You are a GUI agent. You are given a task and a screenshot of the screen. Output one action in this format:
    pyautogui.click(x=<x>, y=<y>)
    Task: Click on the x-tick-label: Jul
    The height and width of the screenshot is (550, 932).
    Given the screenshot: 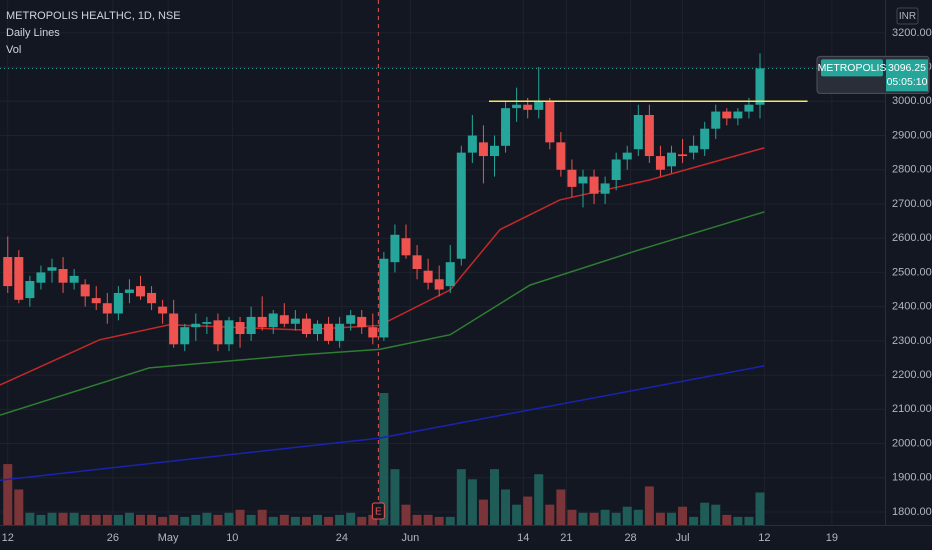 What is the action you would take?
    pyautogui.click(x=683, y=538)
    